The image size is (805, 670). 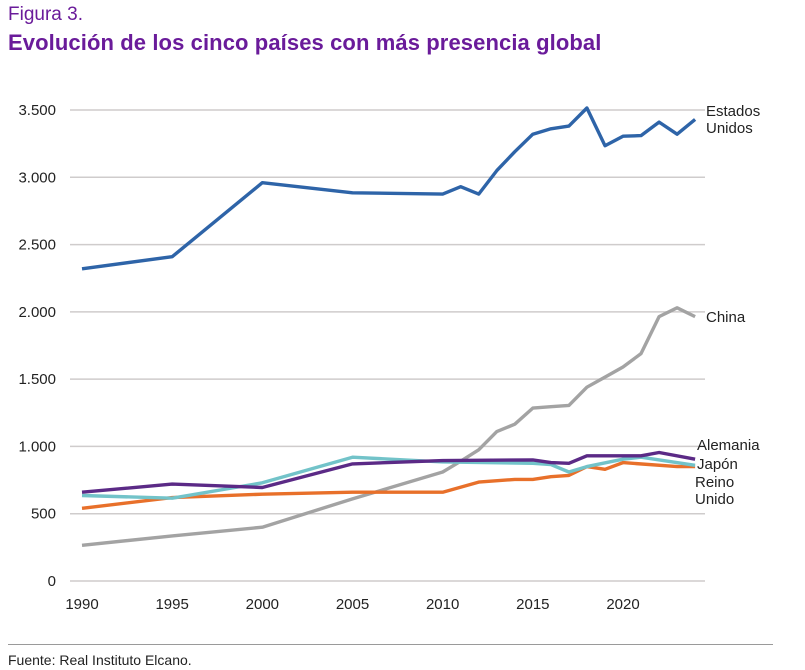 What do you see at coordinates (37, 379) in the screenshot?
I see `y-tick-label: 1.500` at bounding box center [37, 379].